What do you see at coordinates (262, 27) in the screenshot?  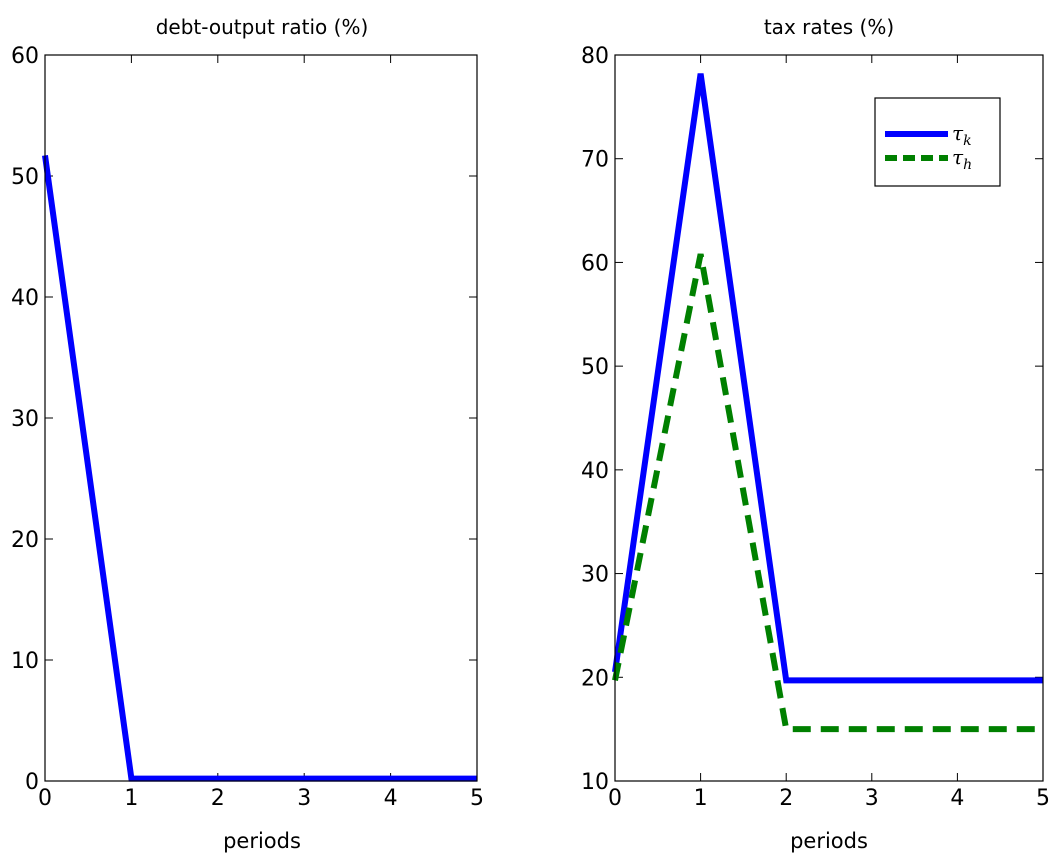 I see `chart-title: debt-output ratio (%)` at bounding box center [262, 27].